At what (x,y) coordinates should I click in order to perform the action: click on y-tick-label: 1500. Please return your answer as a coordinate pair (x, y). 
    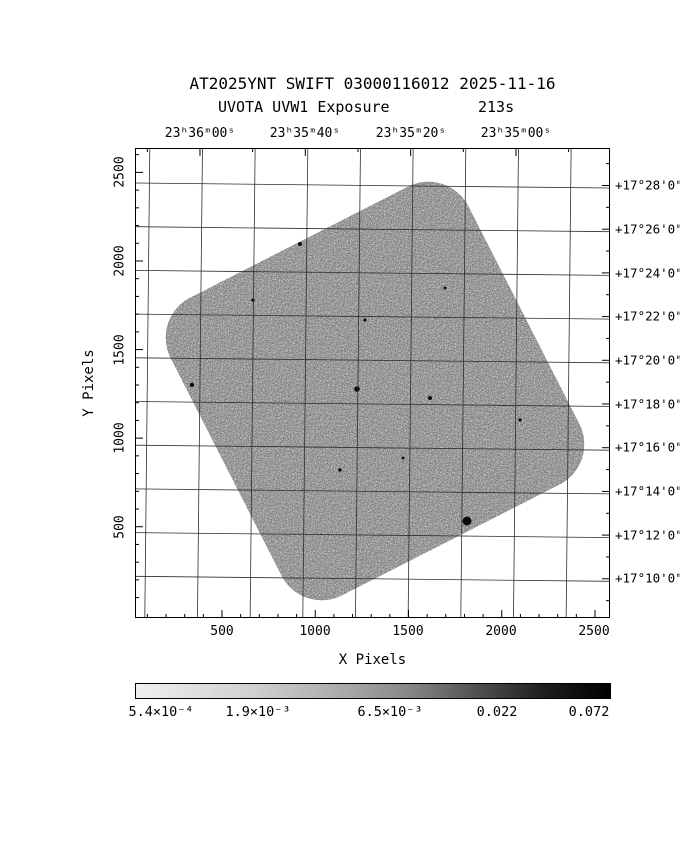
    Looking at the image, I should click on (120, 350).